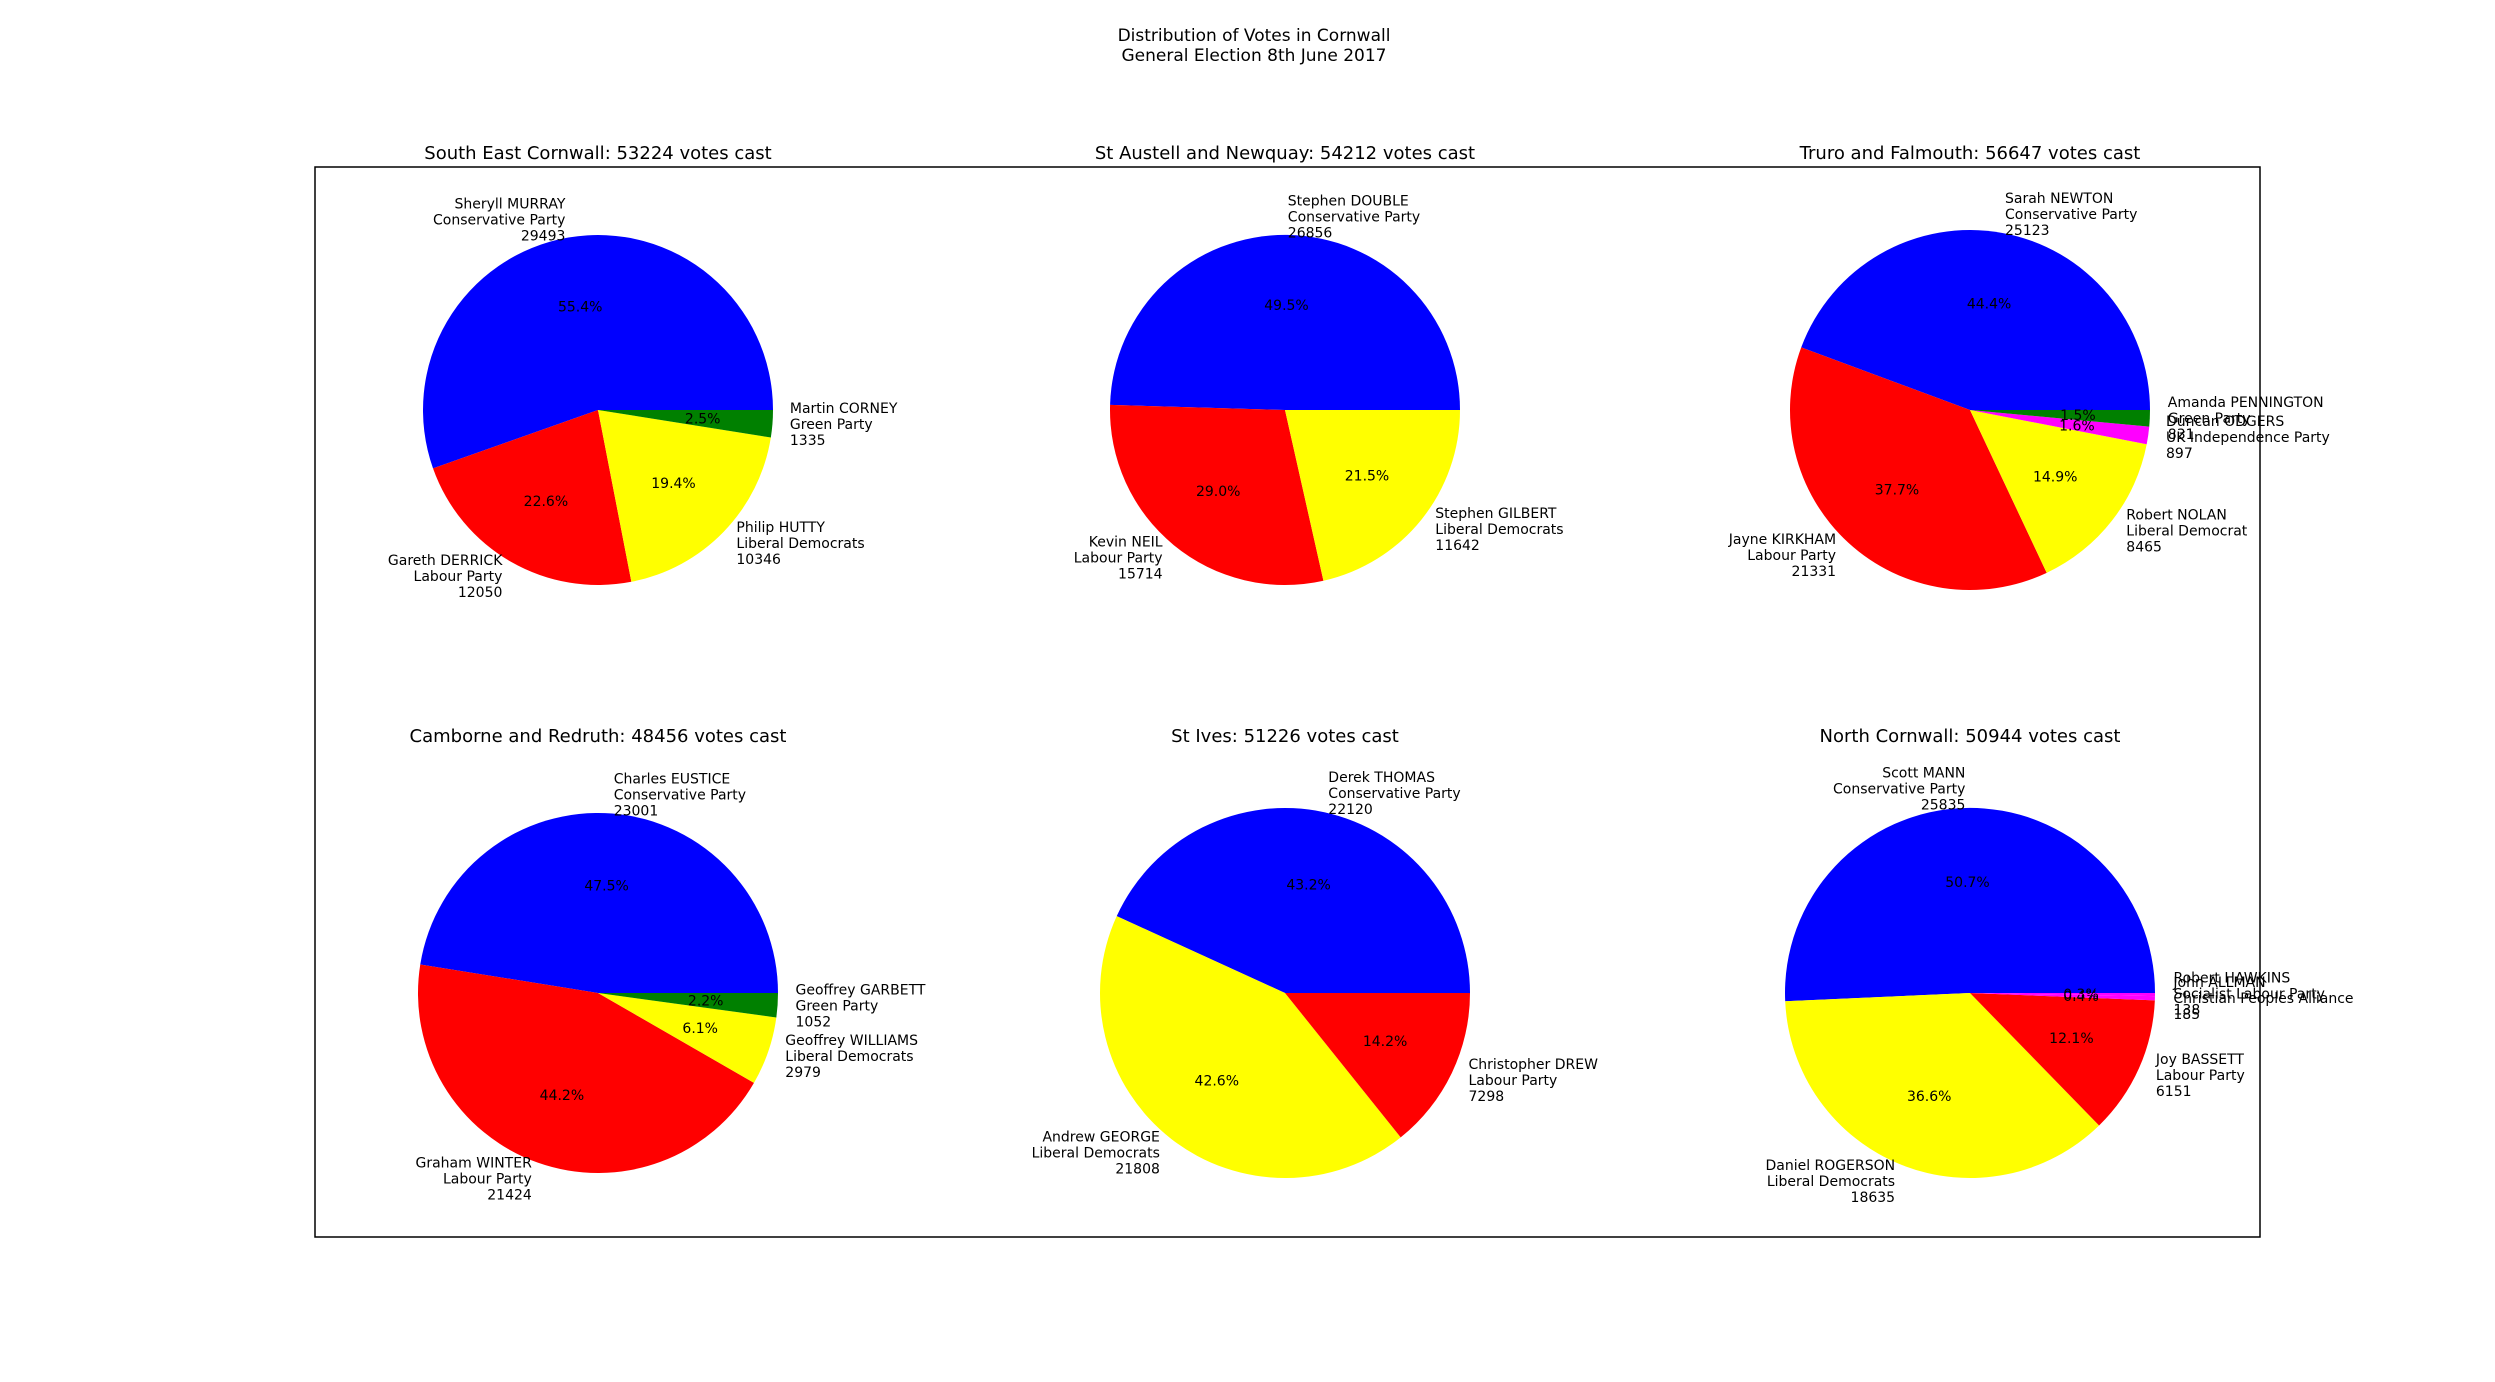 Image resolution: width=2495 pixels, height=1382 pixels. I want to click on slice-candidate-label: Robert NOLAN, so click(2176, 516).